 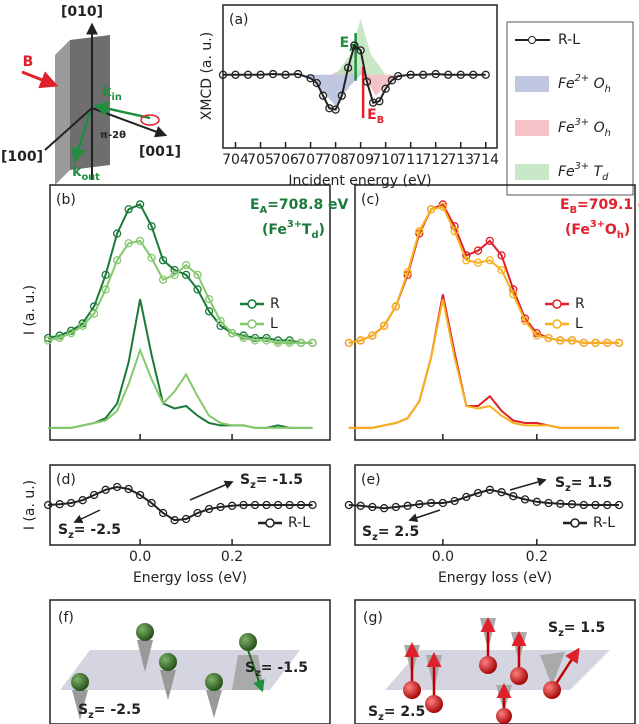 What do you see at coordinates (271, 481) in the screenshot?
I see `annotation: Sz= -1.5` at bounding box center [271, 481].